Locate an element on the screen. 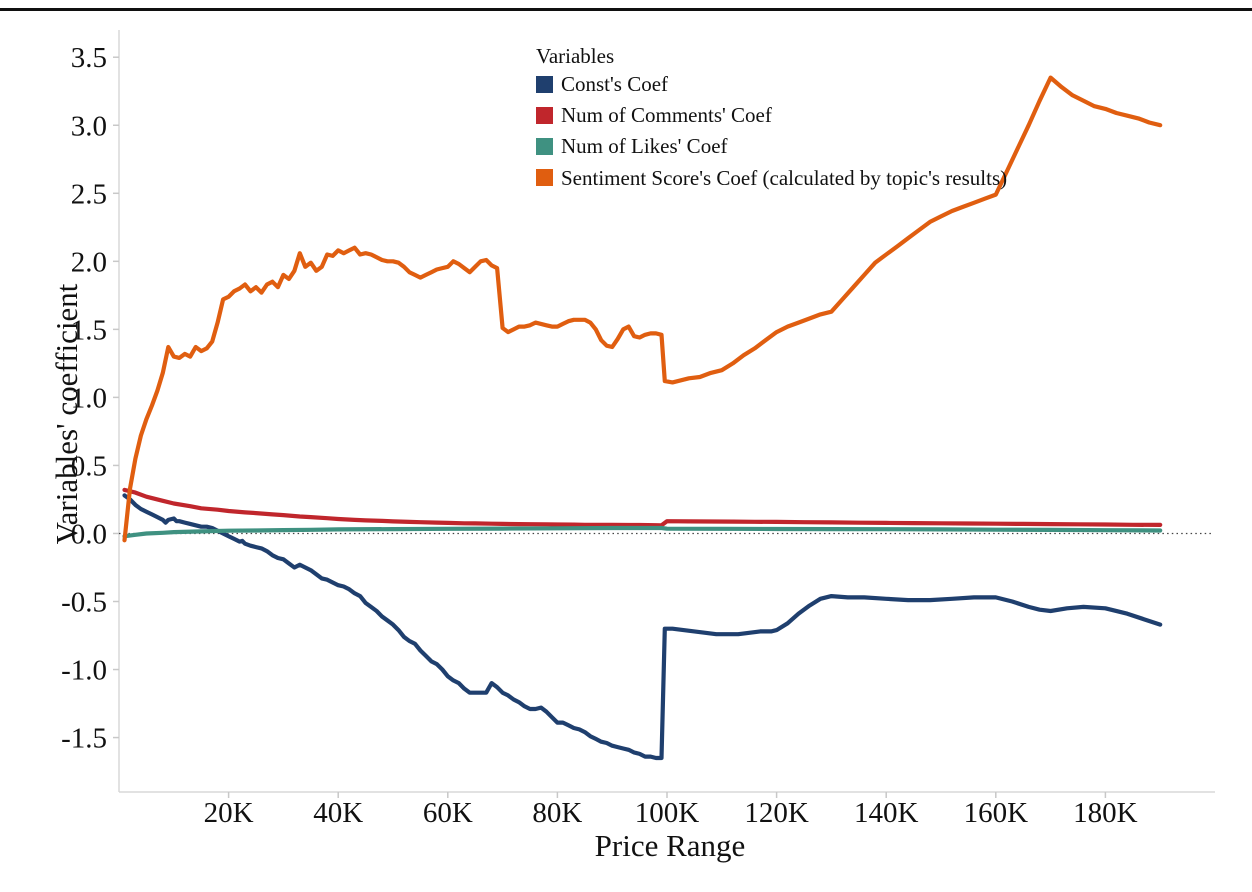 The image size is (1252, 892). legend-label: Num of Likes' Coef is located at coordinates (644, 146).